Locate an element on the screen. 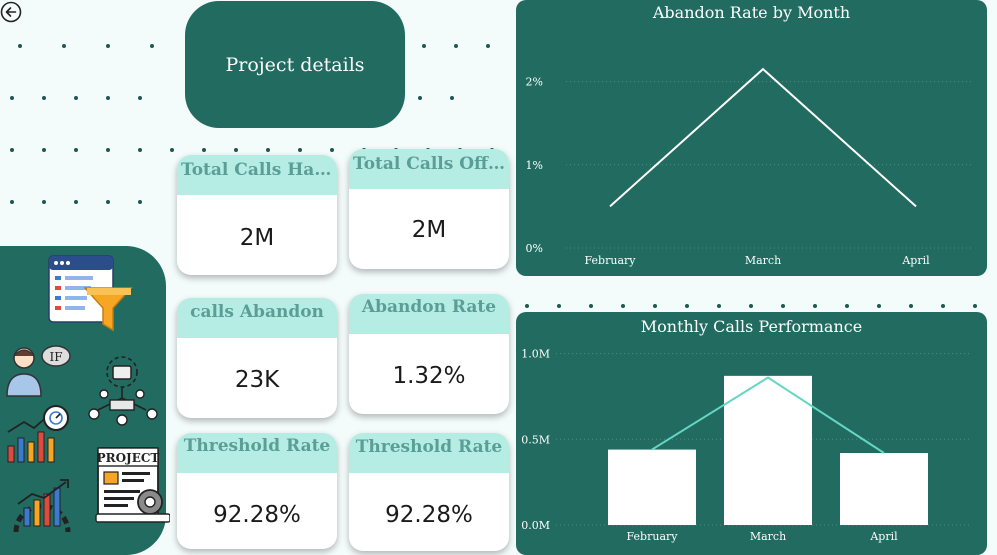  project-details-label: Project details is located at coordinates (295, 64).